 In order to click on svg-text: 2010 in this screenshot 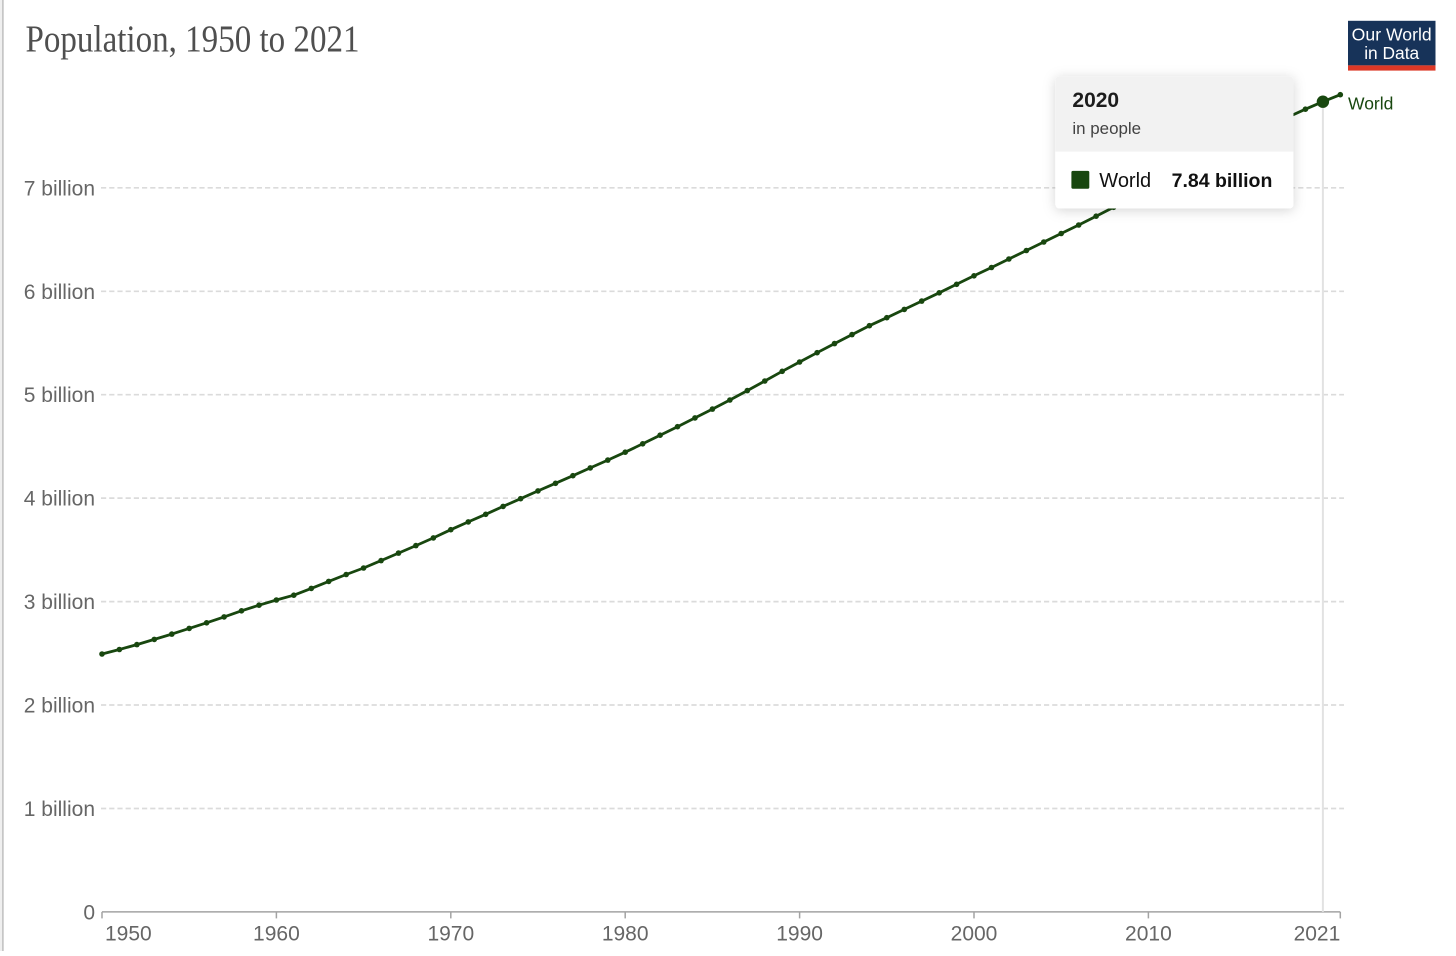, I will do `click(1148, 934)`.